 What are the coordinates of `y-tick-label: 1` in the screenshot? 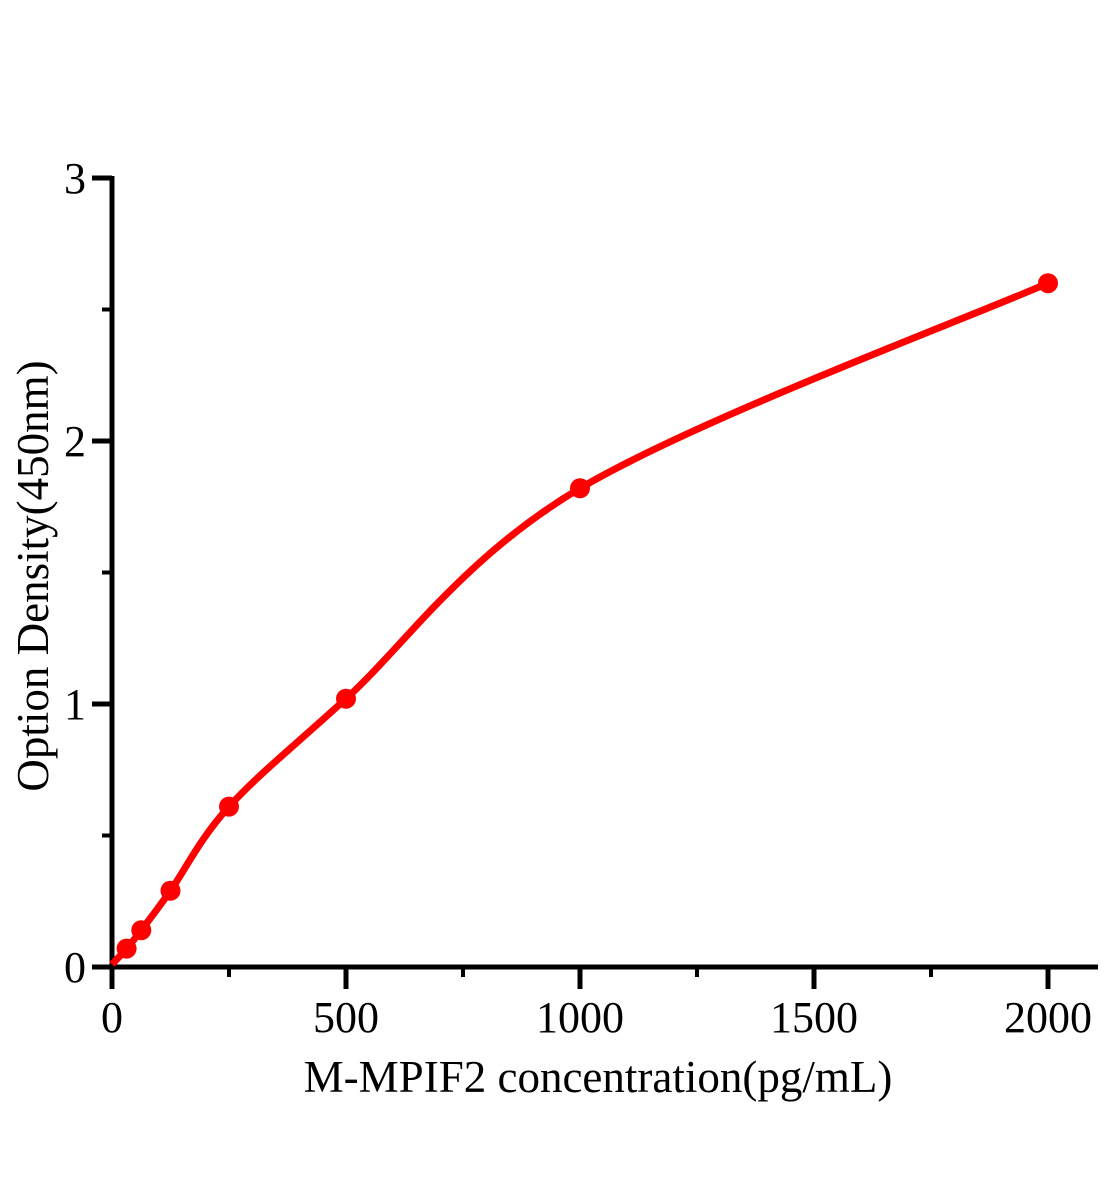 It's located at (75, 704).